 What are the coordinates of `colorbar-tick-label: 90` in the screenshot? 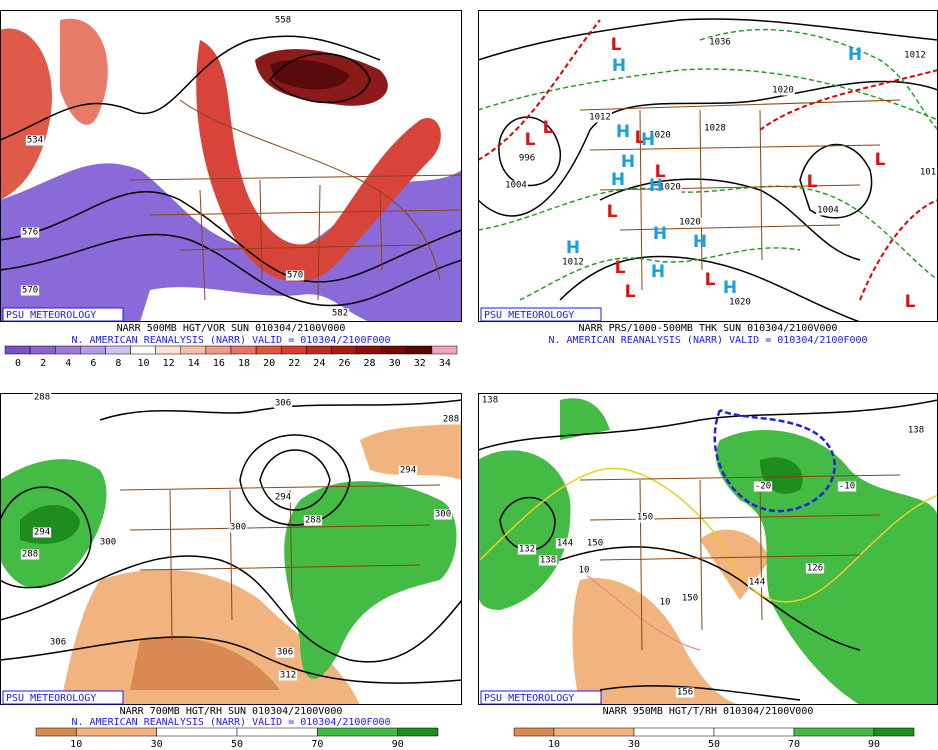 It's located at (398, 744).